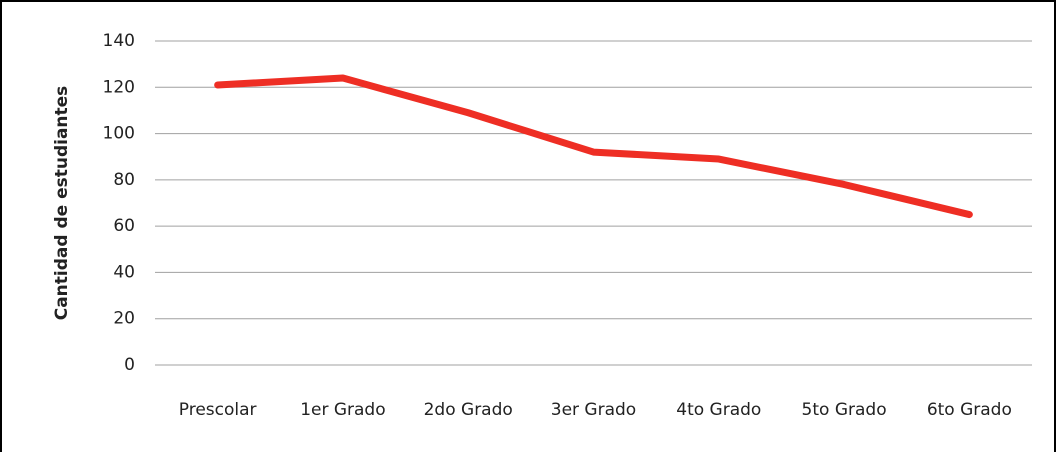  I want to click on x-tick-label: 2do Grado, so click(468, 410).